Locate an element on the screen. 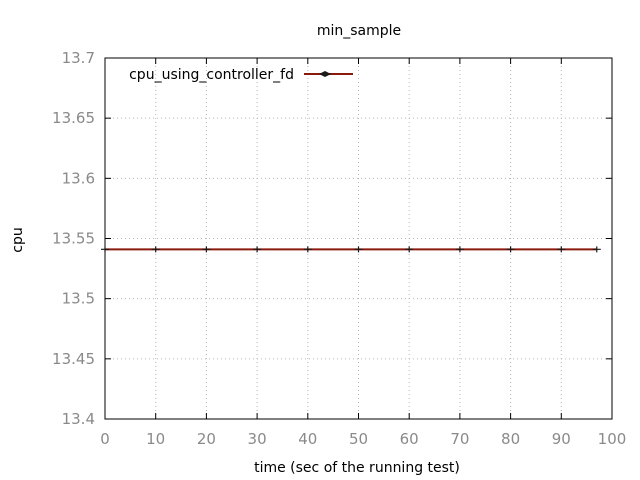  y-axis-title: cpu is located at coordinates (18, 239).